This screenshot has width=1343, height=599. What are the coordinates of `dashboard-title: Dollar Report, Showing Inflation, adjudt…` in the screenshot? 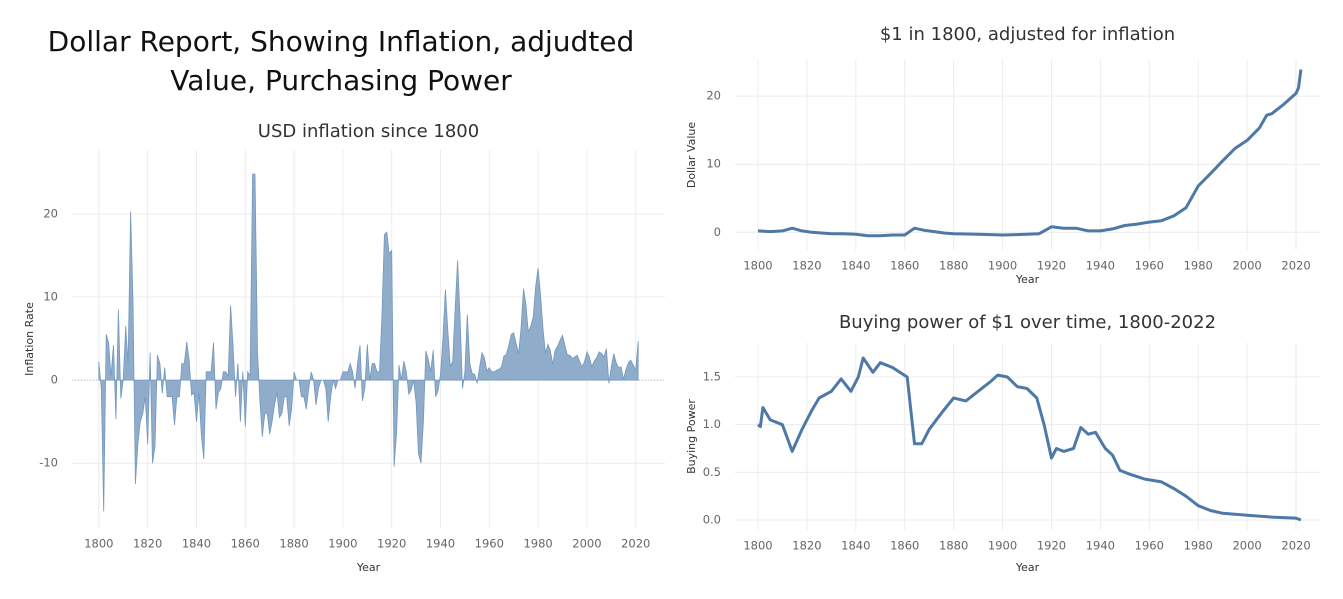 It's located at (341, 61).